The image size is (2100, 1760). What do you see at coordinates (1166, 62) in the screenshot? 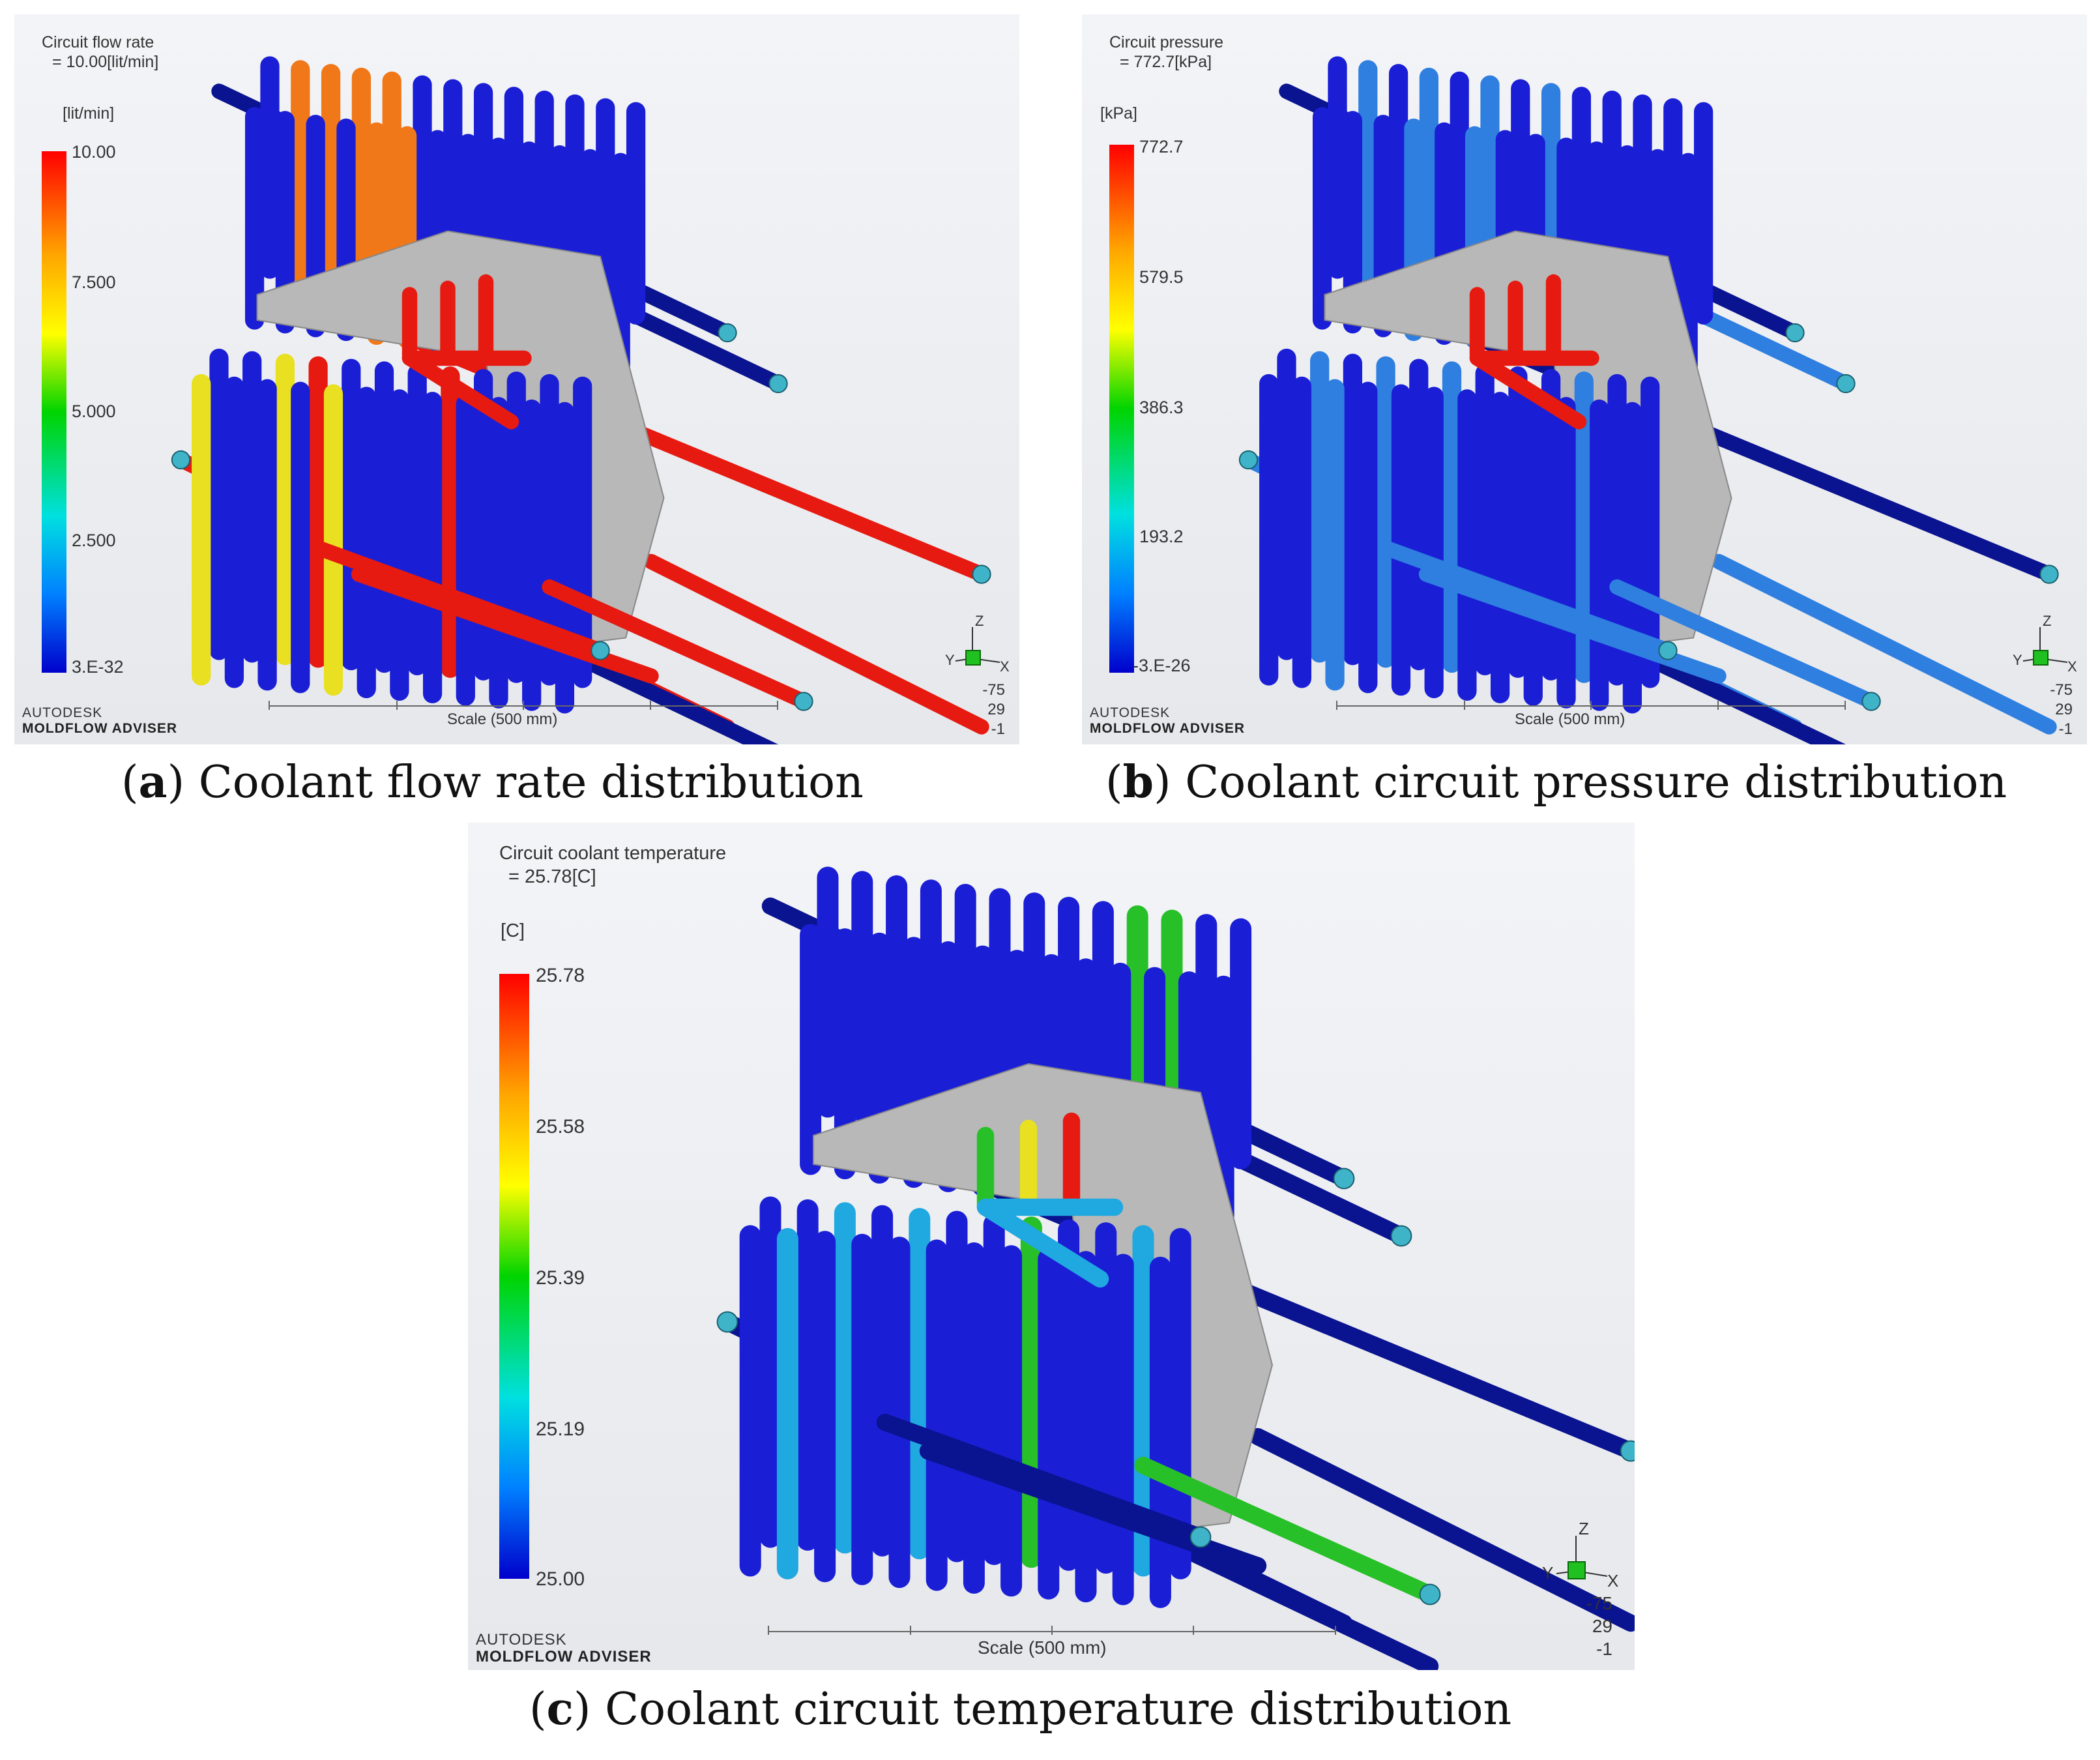
I see `result-title-line2: = 772.7[kPa]` at bounding box center [1166, 62].